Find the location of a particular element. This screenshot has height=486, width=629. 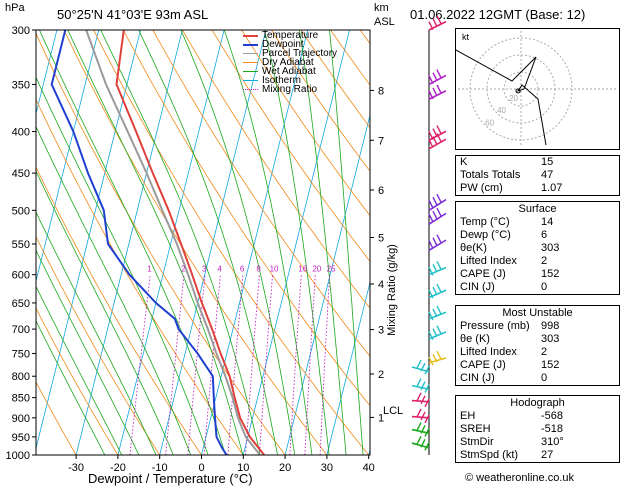

hodo-ring is located at coordinates (521, 89).